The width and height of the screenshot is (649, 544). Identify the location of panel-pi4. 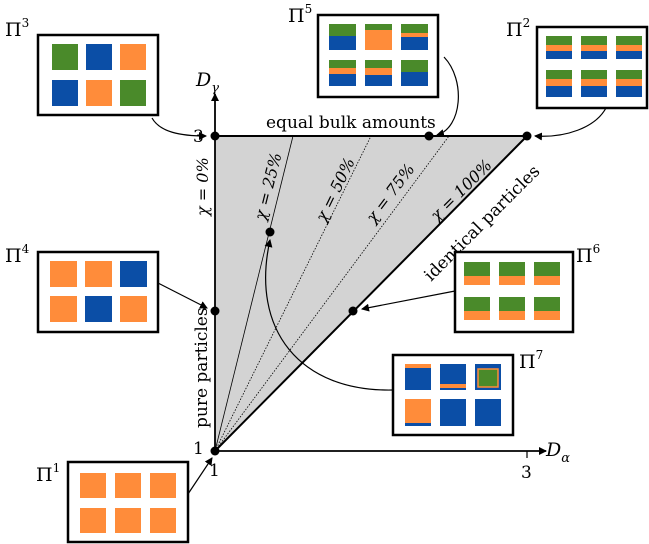
(98, 292).